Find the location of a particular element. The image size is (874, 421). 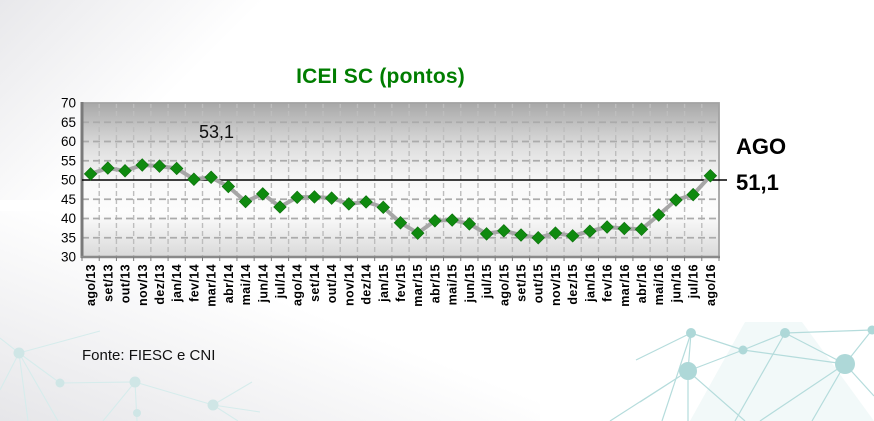

x-axis-label: mar/14 is located at coordinates (212, 285).